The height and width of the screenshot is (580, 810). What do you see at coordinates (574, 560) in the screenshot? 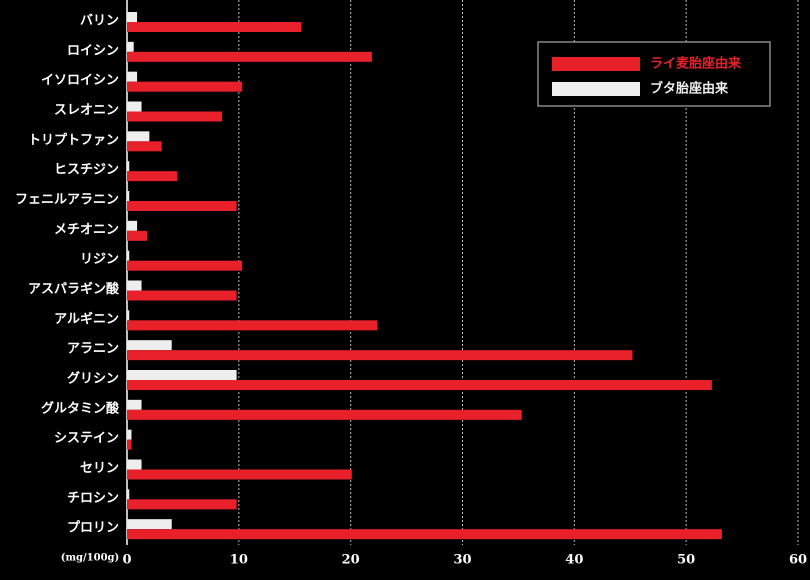
I see `x-tick-label: 40` at bounding box center [574, 560].